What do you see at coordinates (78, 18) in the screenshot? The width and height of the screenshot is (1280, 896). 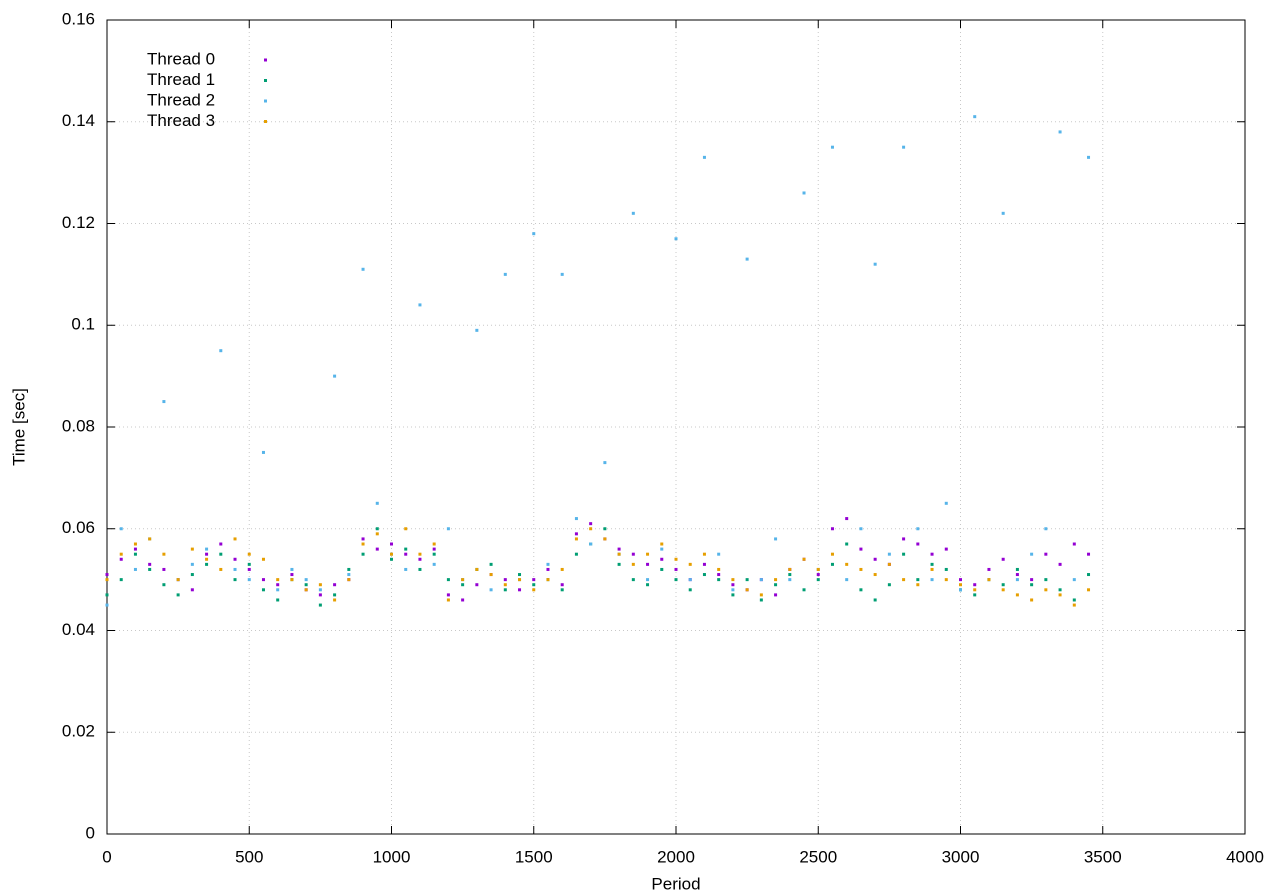 I see `y-tick-label: 0.16` at bounding box center [78, 18].